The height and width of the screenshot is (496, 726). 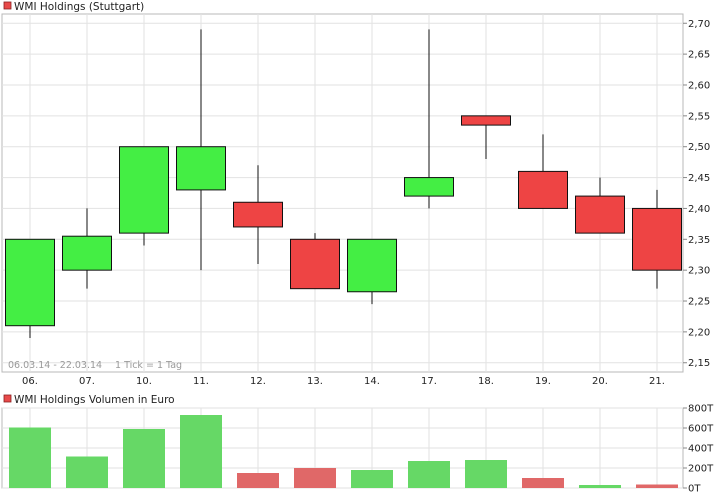 What do you see at coordinates (699, 116) in the screenshot?
I see `price-y-tick-label: 2,55` at bounding box center [699, 116].